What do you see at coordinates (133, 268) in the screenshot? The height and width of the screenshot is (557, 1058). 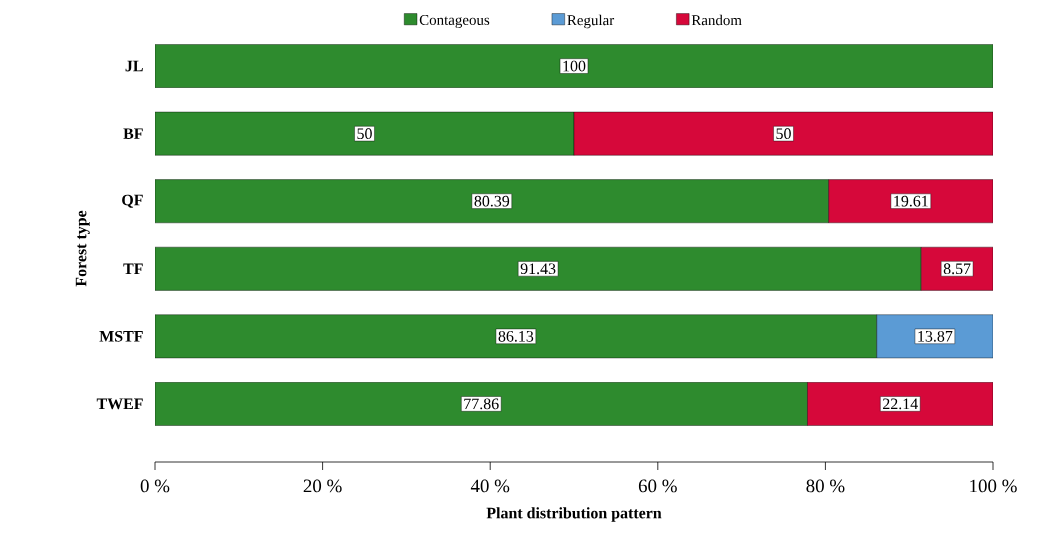 I see `y-tick-label: TF` at bounding box center [133, 268].